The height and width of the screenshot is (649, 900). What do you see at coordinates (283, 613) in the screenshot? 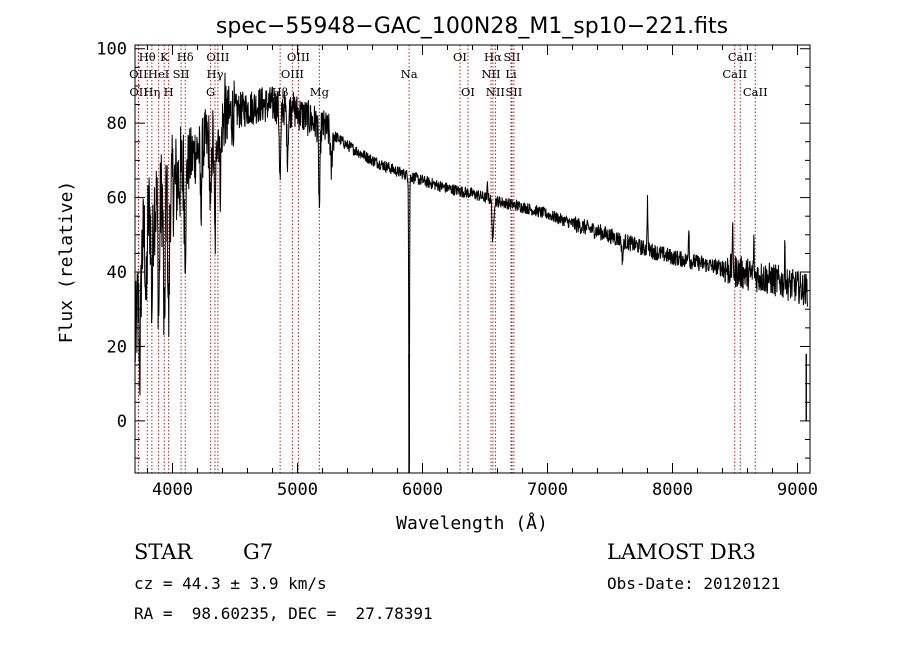
I see `coordinates: RA = 98.60235, DEC = 27.78391` at bounding box center [283, 613].